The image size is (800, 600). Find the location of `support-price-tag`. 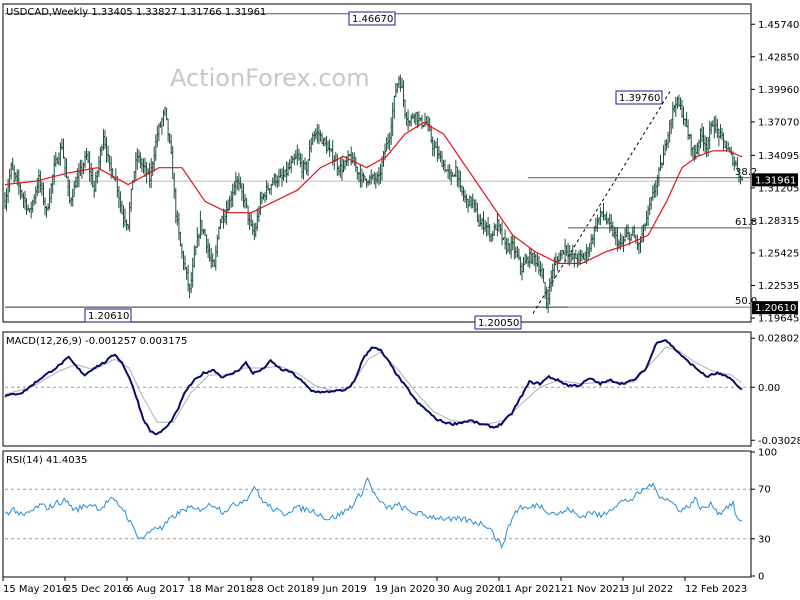

support-price-tag is located at coordinates (775, 308).